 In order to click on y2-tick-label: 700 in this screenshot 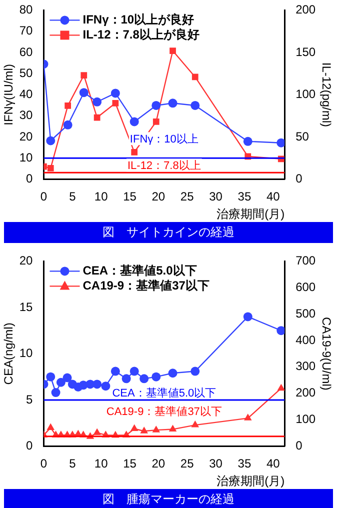, I will do `click(306, 261)`.